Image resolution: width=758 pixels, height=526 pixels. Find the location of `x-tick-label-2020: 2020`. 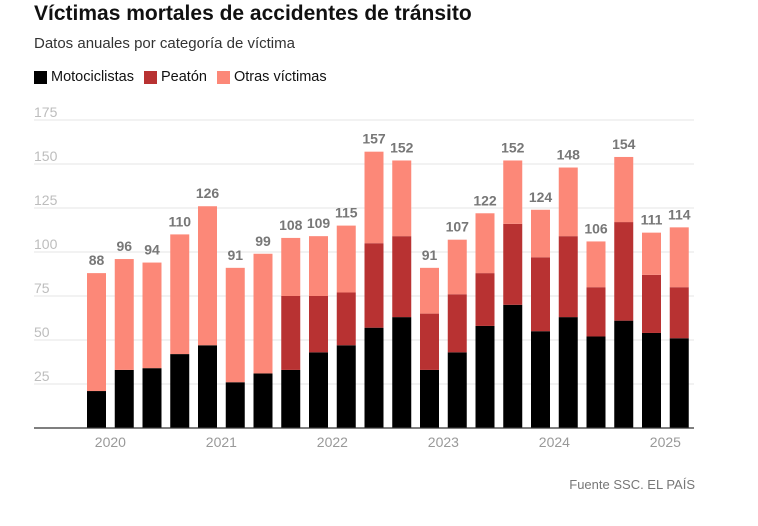

x-tick-label-2020: 2020 is located at coordinates (110, 442).